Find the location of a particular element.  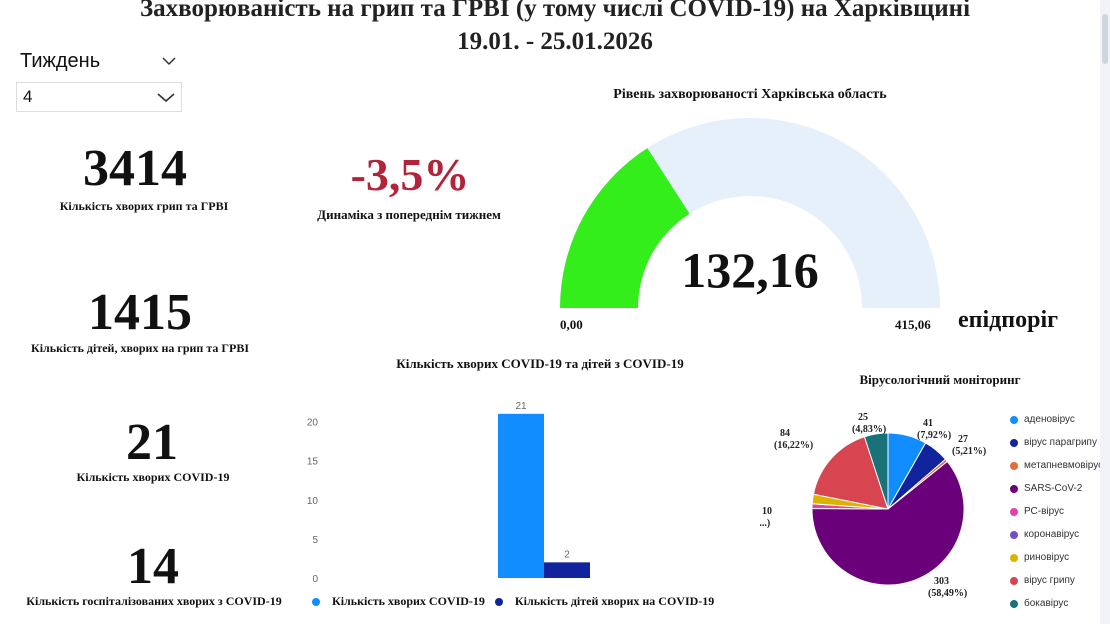

pie-legend-item: метапневмовірус is located at coordinates (1060, 465).